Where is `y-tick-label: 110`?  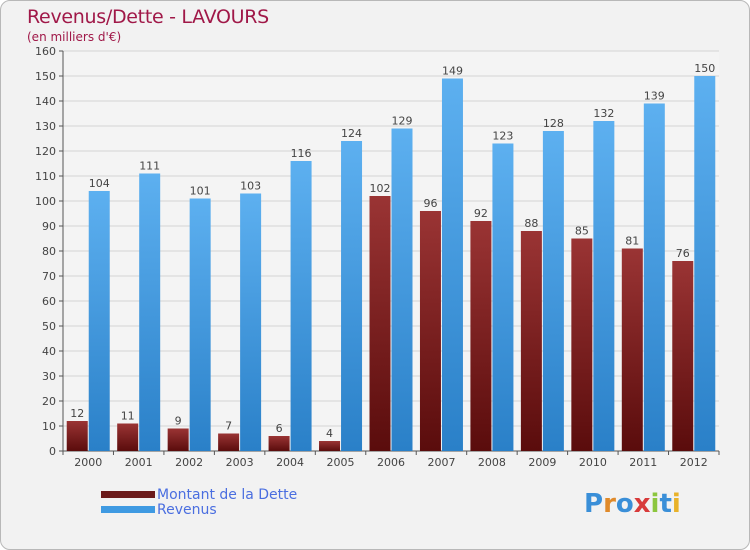 y-tick-label: 110 is located at coordinates (45, 176).